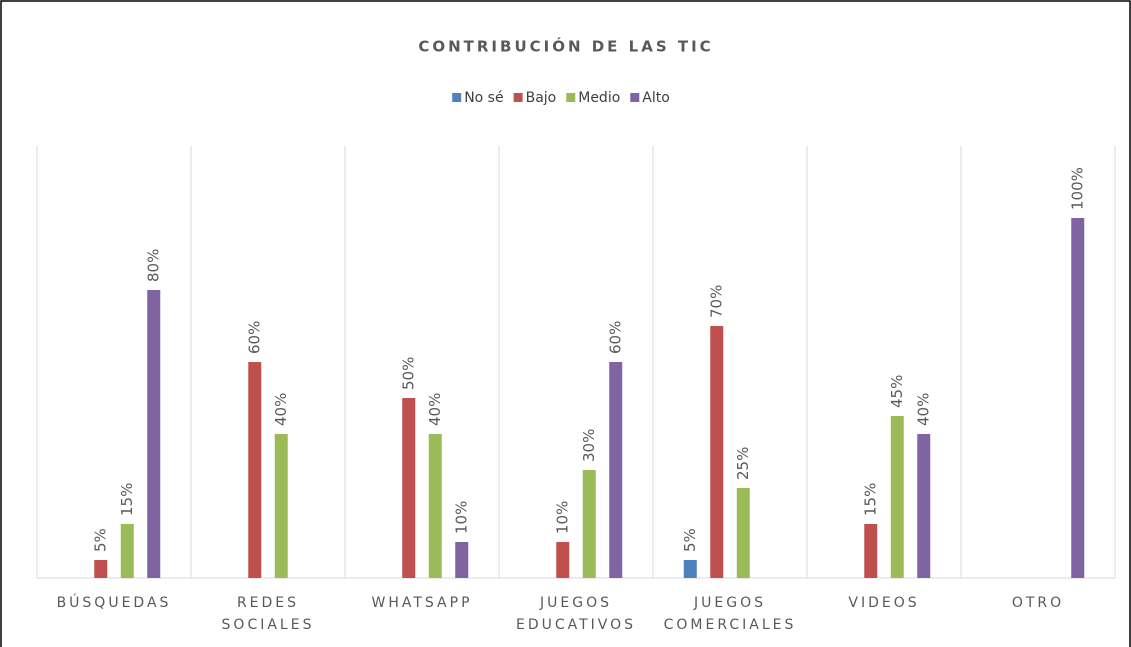 This screenshot has width=1131, height=647. I want to click on data-label: 50%, so click(408, 373).